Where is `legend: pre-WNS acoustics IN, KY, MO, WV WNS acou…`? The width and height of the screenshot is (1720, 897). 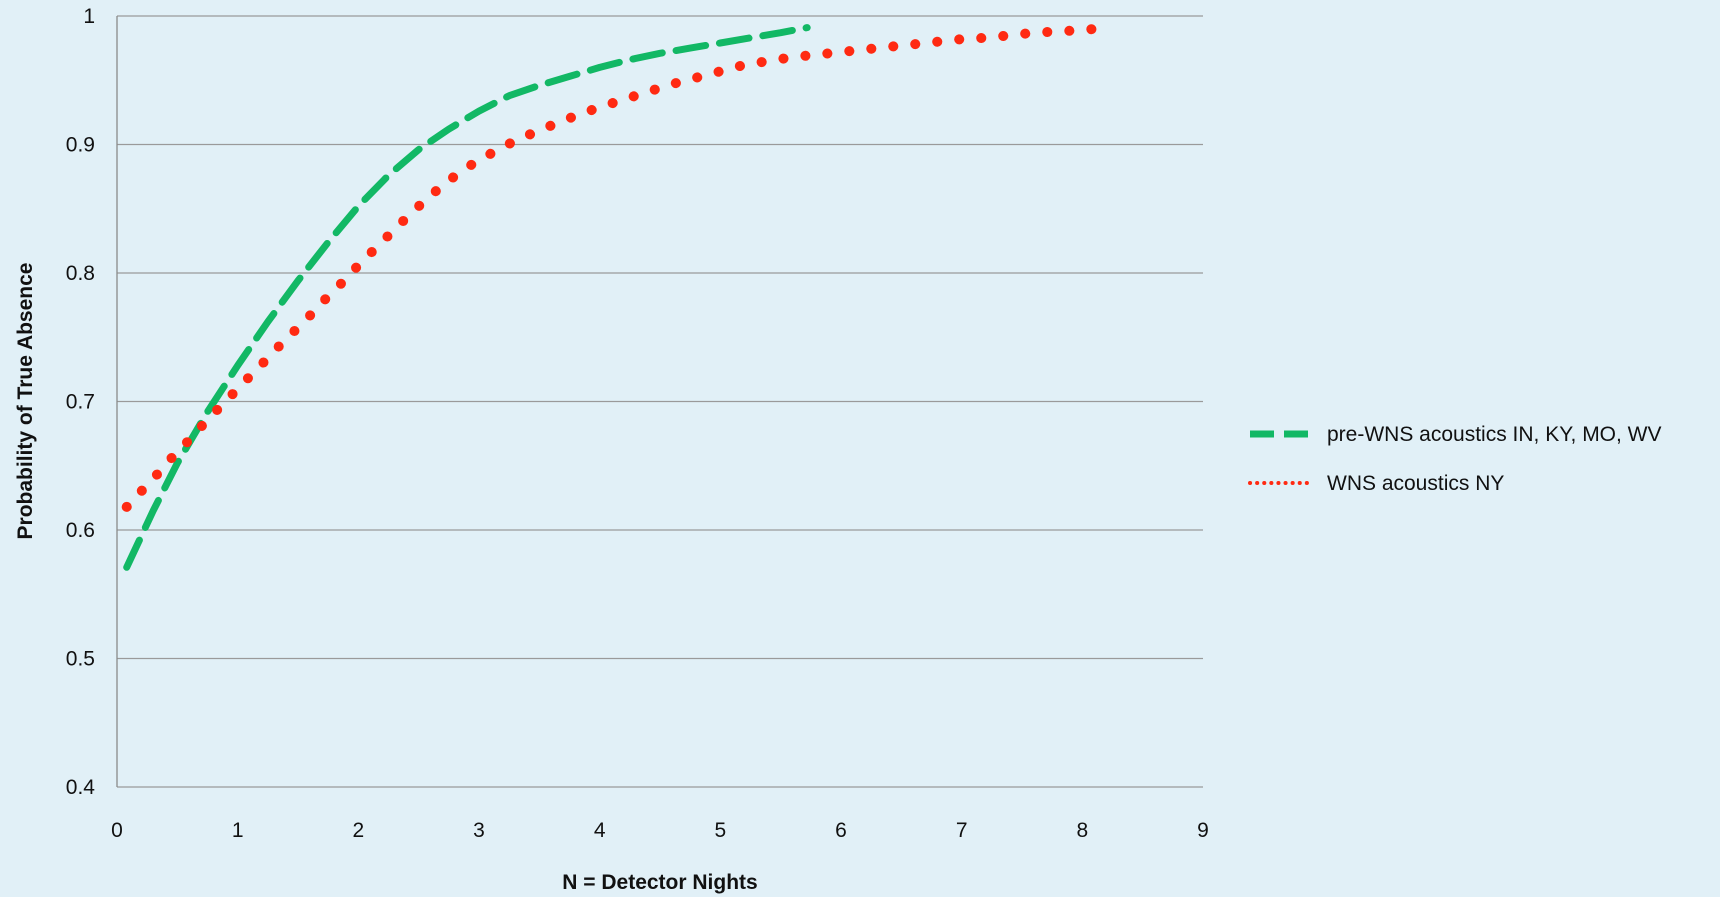 legend: pre-WNS acoustics IN, KY, MO, WV WNS acou… is located at coordinates (1455, 459).